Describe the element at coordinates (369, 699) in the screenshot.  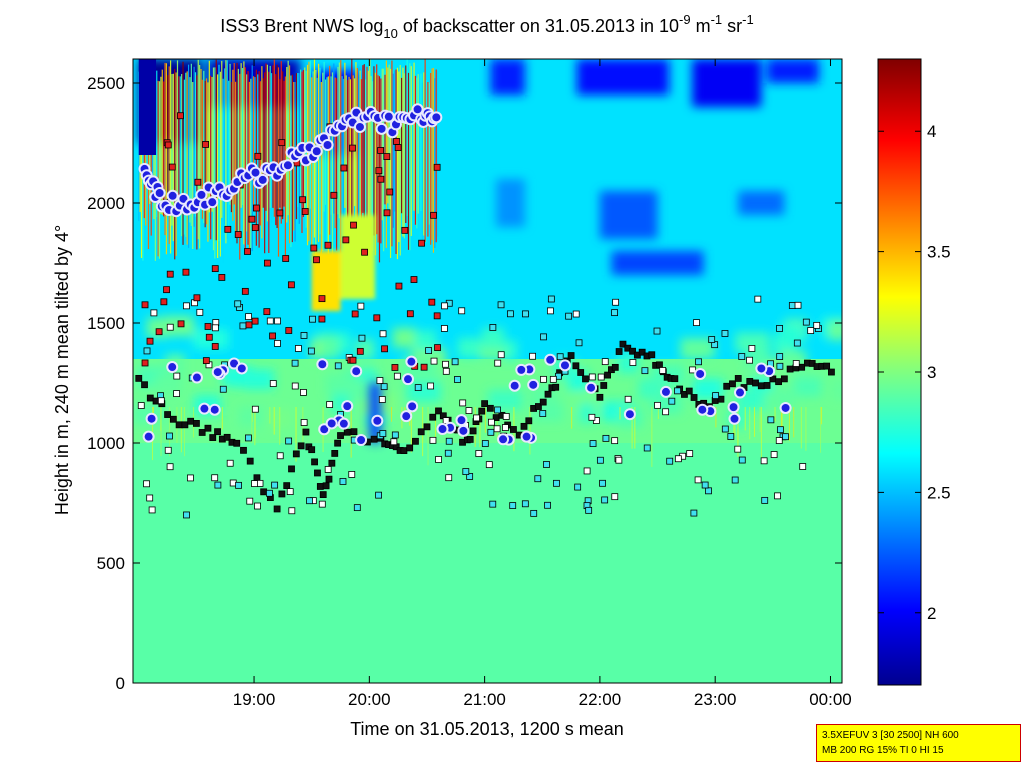
I see `x-tick-label: 20:00` at that location.